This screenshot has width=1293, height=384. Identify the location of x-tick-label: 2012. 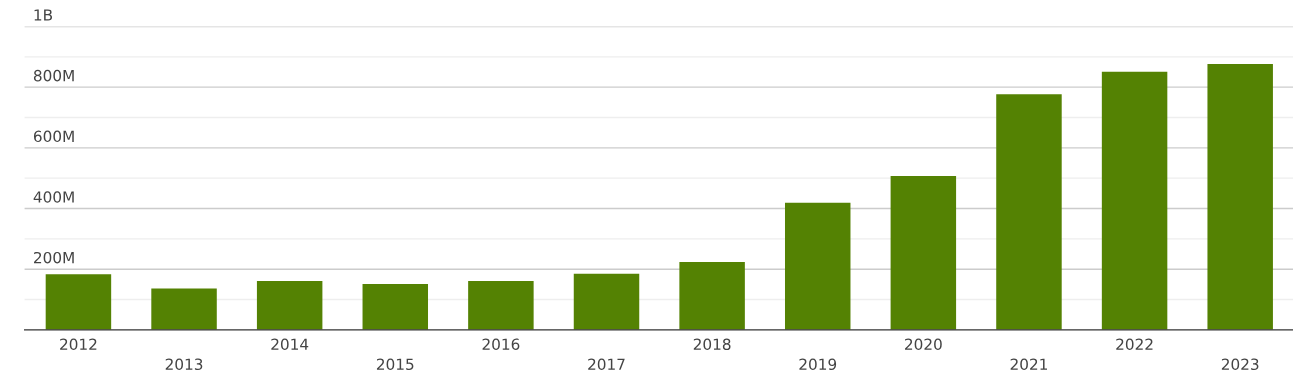
(78, 344).